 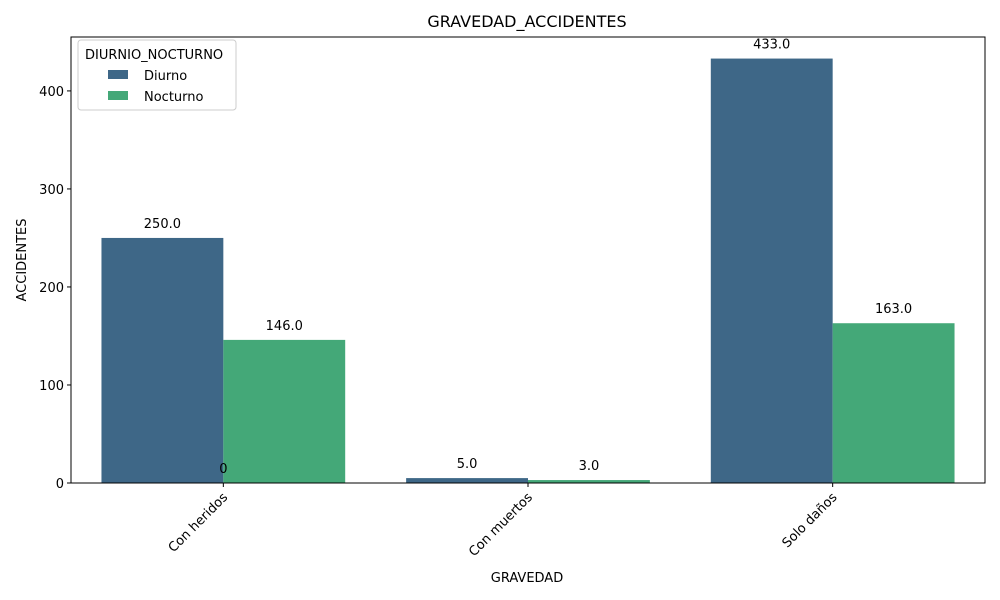 What do you see at coordinates (118, 95) in the screenshot?
I see `legend-swatch-nocturno` at bounding box center [118, 95].